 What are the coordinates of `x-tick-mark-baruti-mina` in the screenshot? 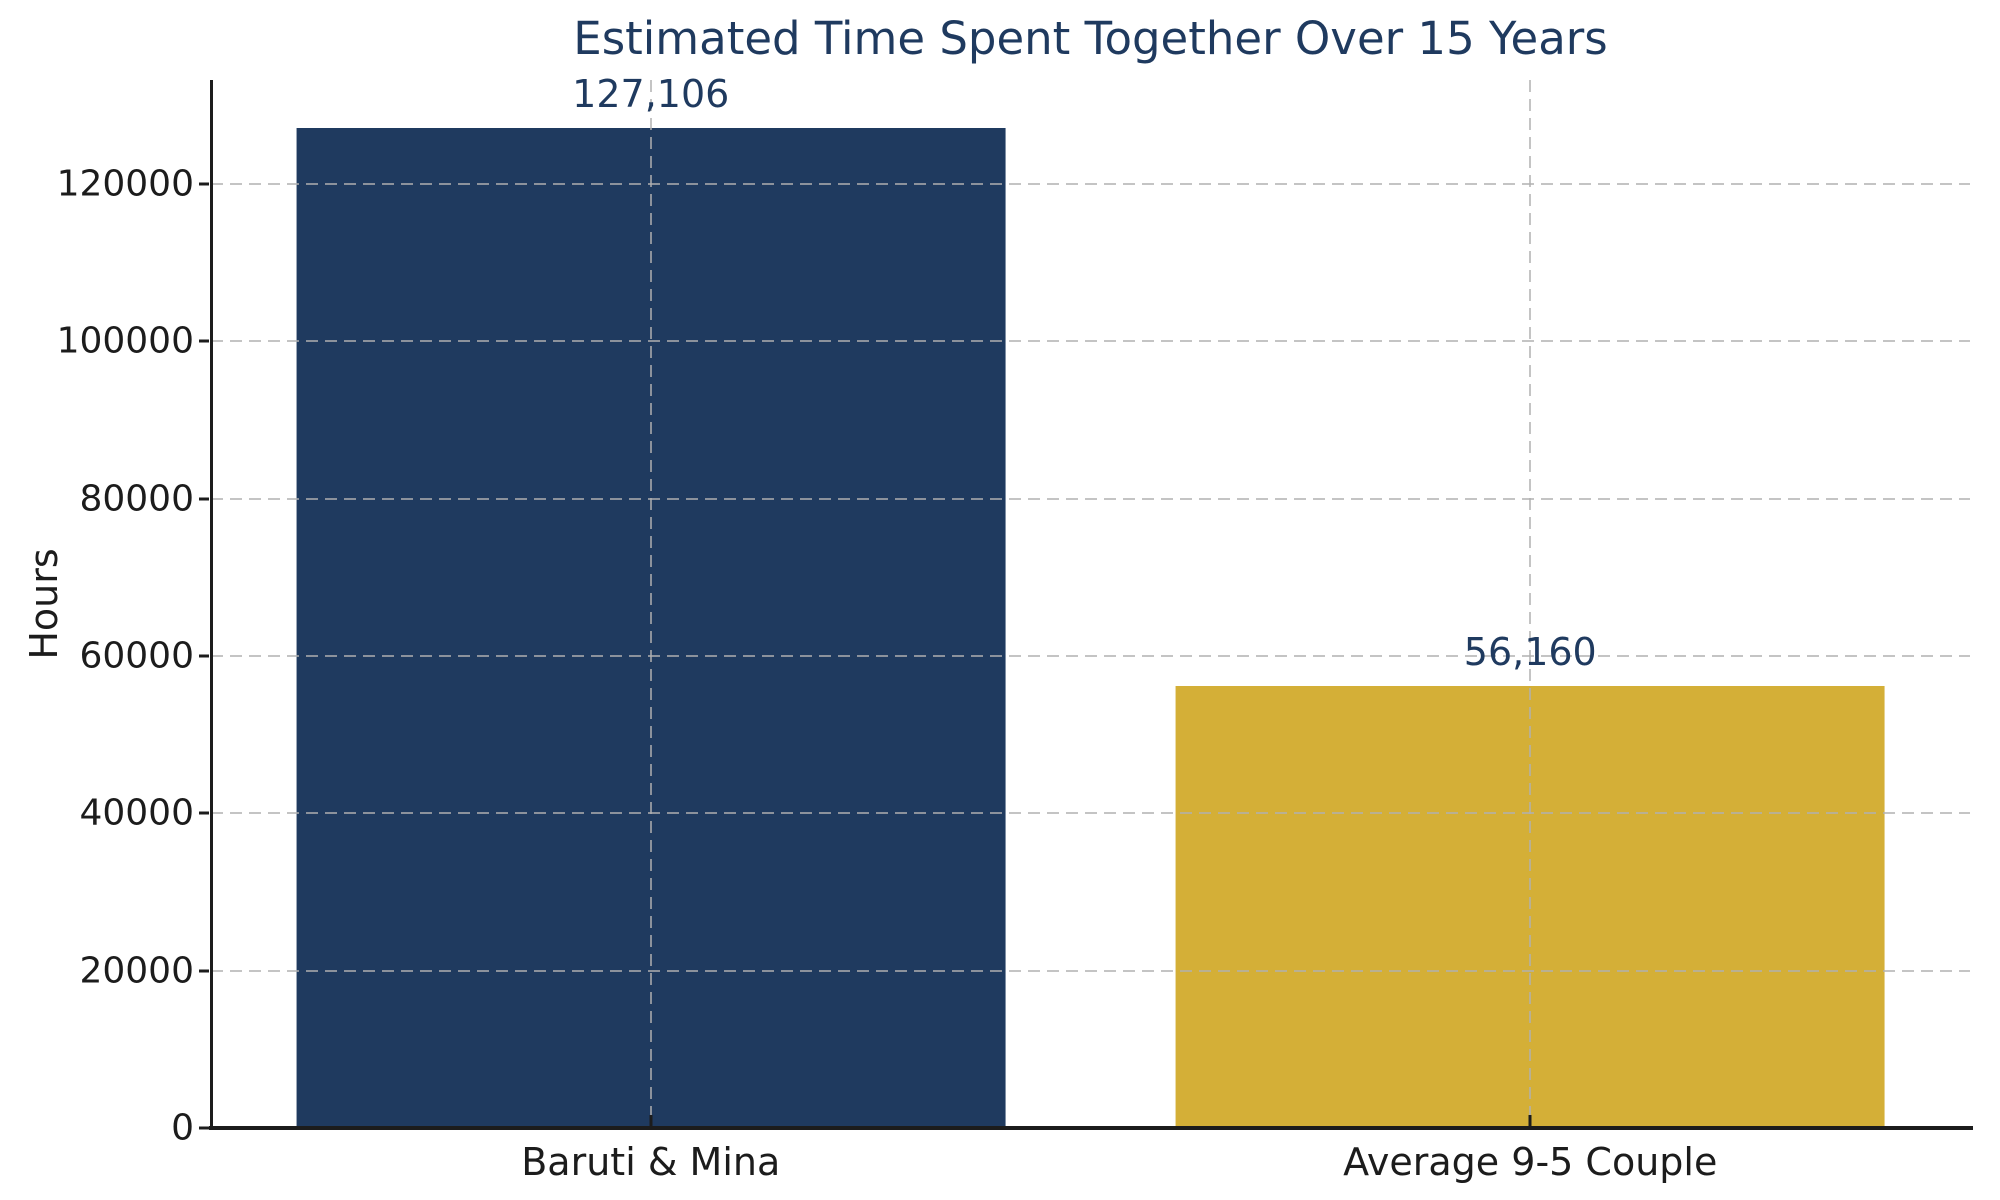 It's located at (651, 1121).